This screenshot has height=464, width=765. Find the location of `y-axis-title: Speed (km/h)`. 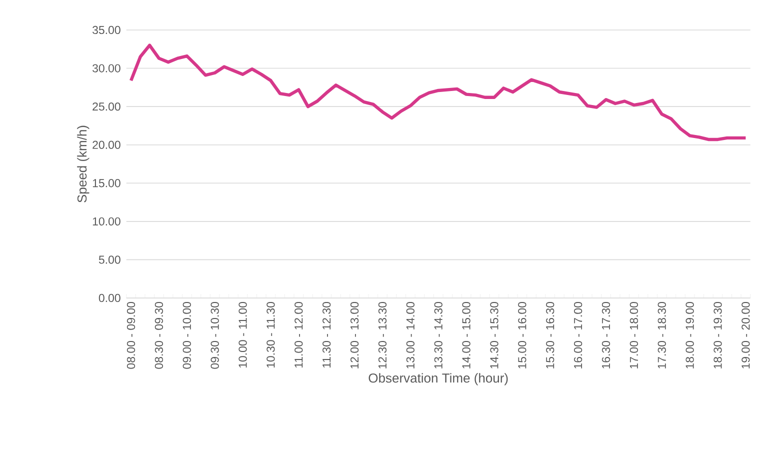

y-axis-title: Speed (km/h) is located at coordinates (83, 164).